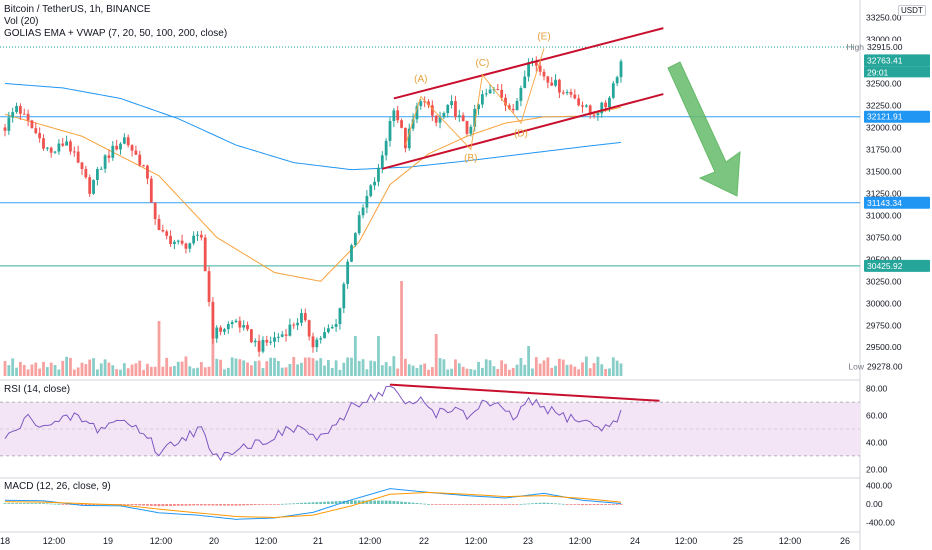 The image size is (932, 550). What do you see at coordinates (885, 47) in the screenshot?
I see `high-price-tag: 32915.00` at bounding box center [885, 47].